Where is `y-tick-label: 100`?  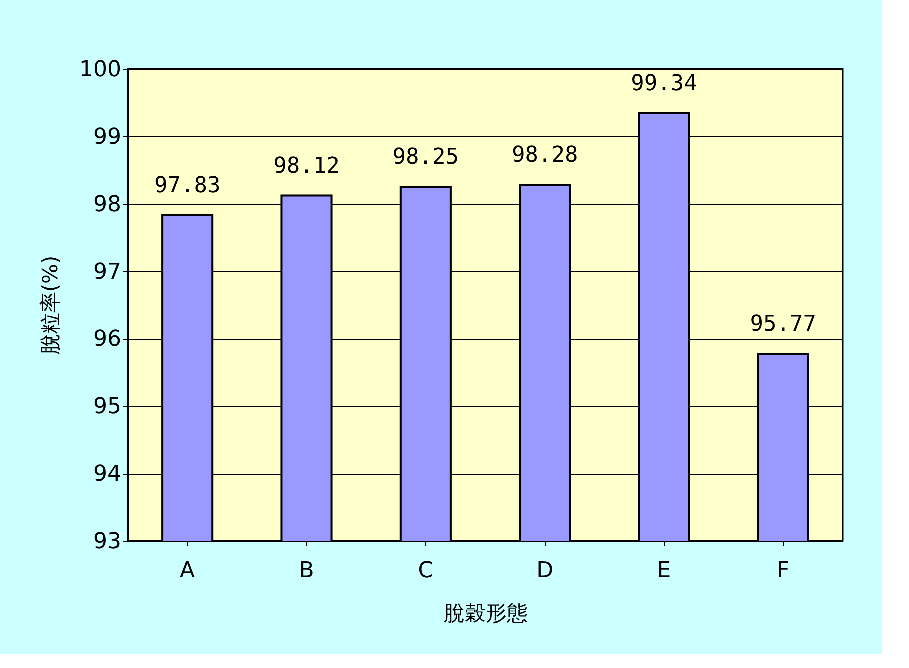
y-tick-label: 100 is located at coordinates (101, 70).